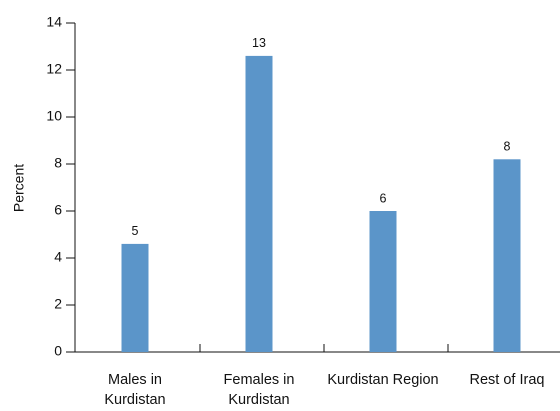 This screenshot has height=411, width=560. Describe the element at coordinates (58, 304) in the screenshot. I see `y-tick-label: 2` at that location.